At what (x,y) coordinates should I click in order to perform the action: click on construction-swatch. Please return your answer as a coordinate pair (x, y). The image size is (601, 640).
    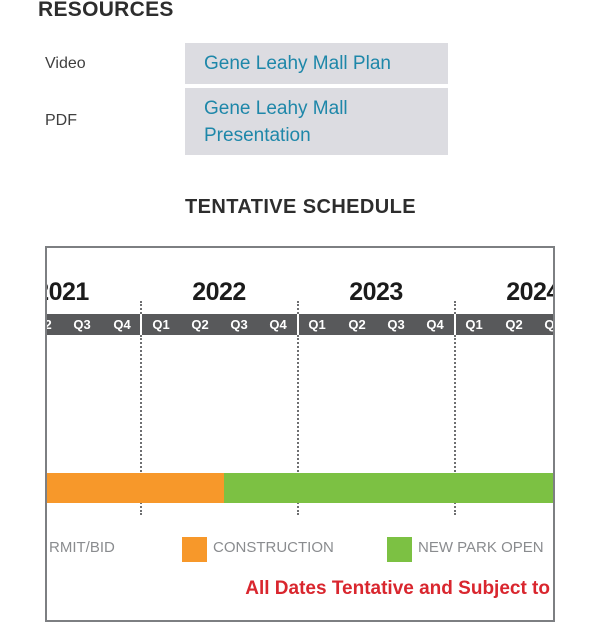
    Looking at the image, I should click on (194, 549).